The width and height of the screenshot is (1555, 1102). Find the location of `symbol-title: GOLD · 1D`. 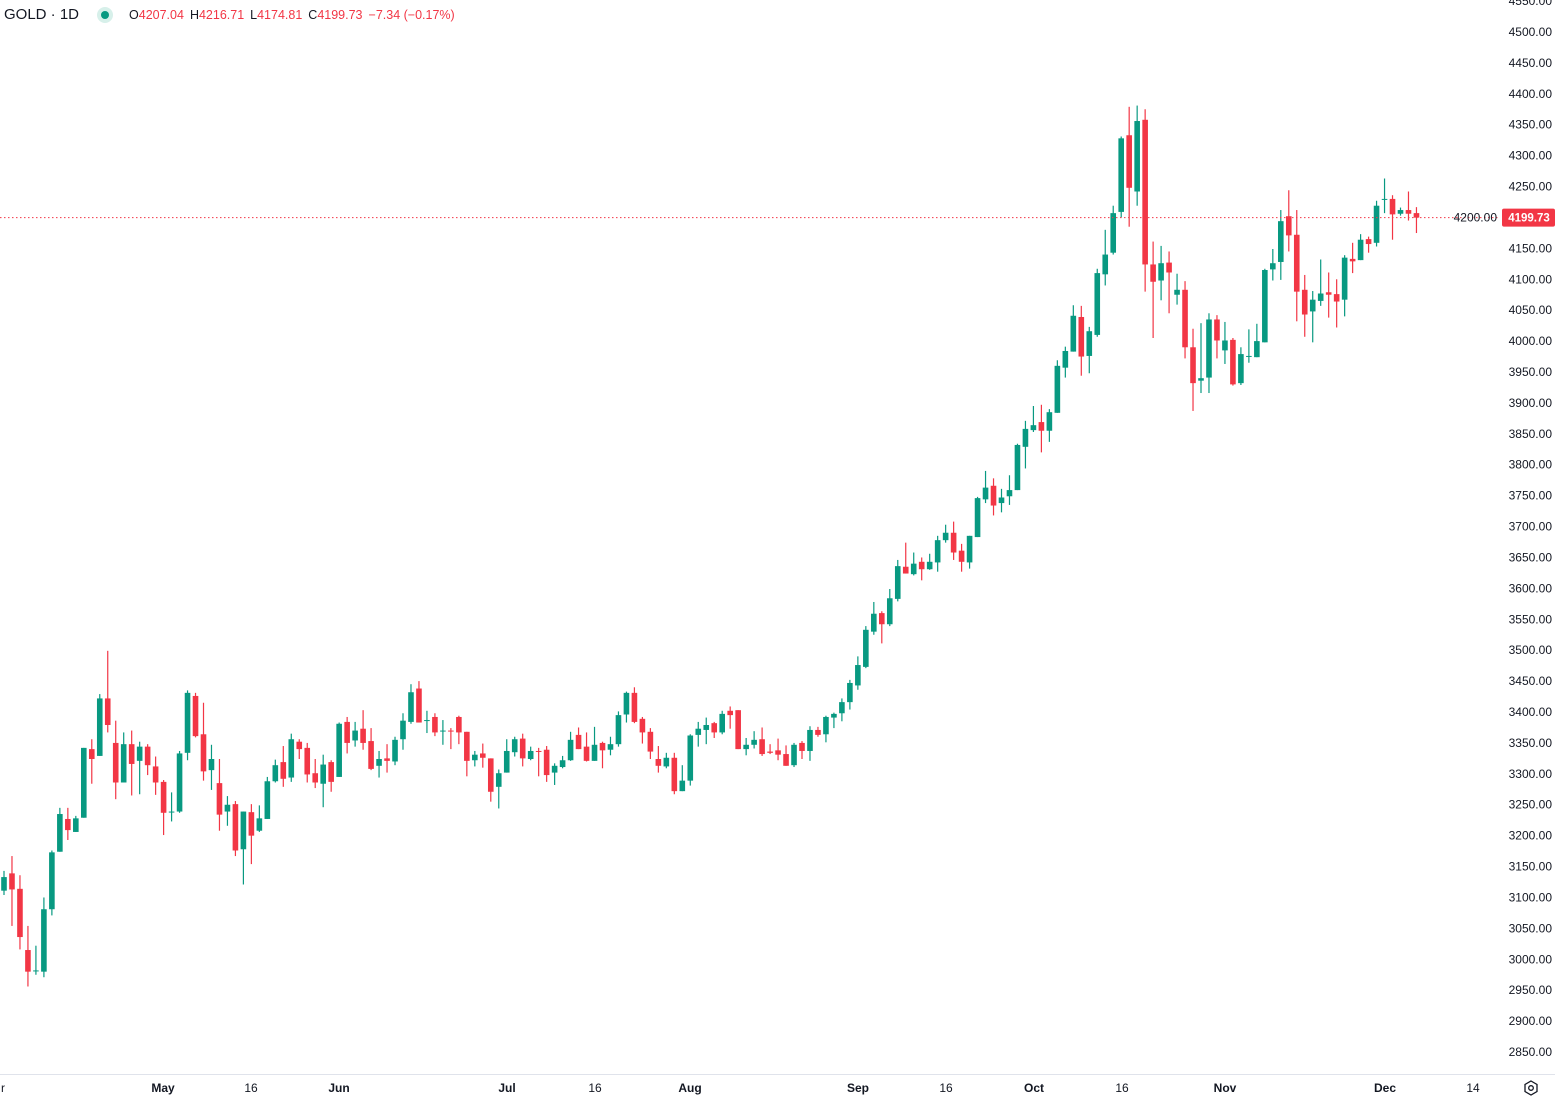

symbol-title: GOLD · 1D is located at coordinates (42, 14).